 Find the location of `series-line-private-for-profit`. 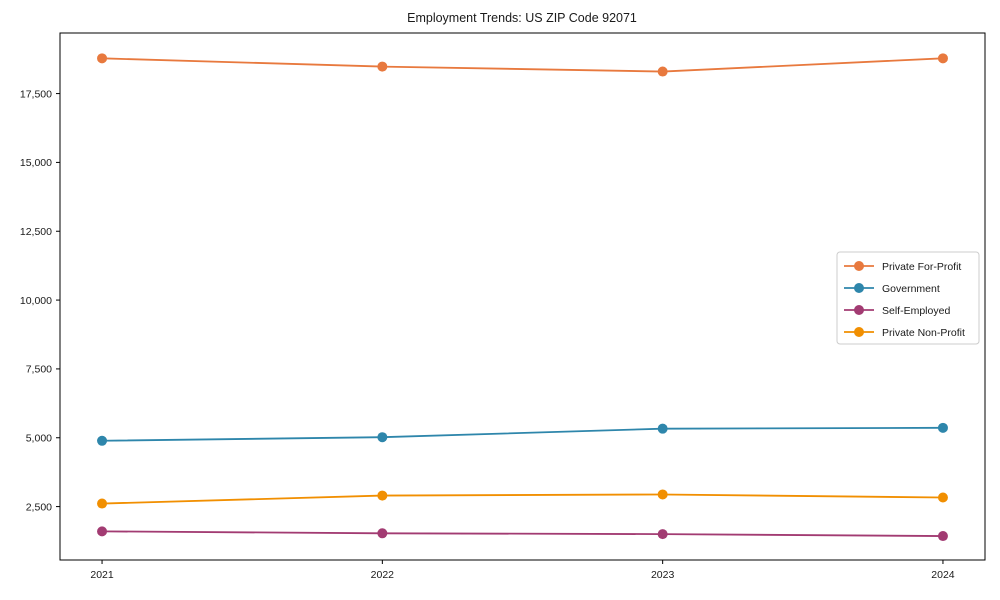

series-line-private-for-profit is located at coordinates (522, 65).